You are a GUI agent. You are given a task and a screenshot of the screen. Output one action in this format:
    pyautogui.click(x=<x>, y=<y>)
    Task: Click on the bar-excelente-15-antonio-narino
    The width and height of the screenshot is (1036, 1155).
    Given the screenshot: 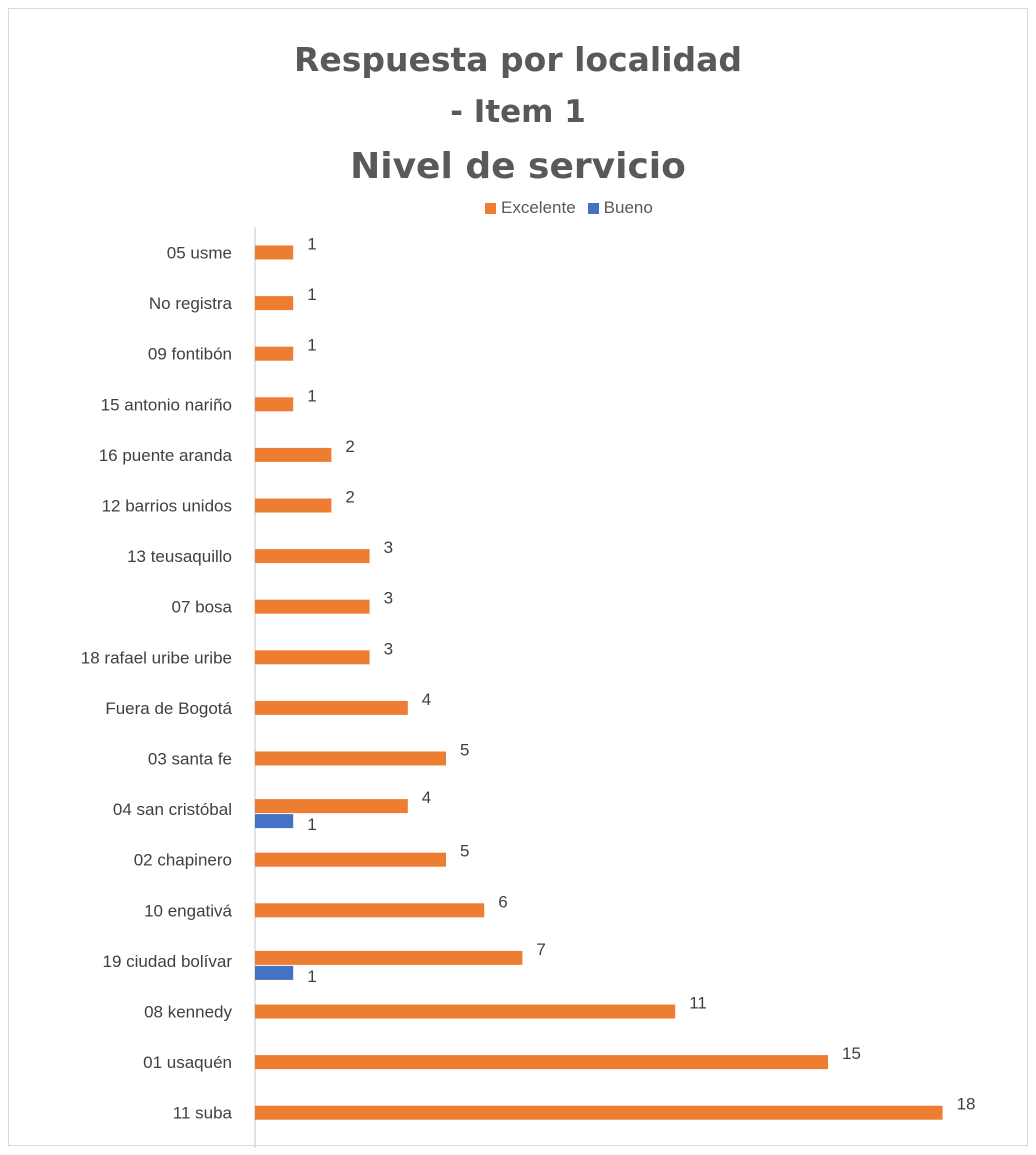 What is the action you would take?
    pyautogui.click(x=274, y=404)
    